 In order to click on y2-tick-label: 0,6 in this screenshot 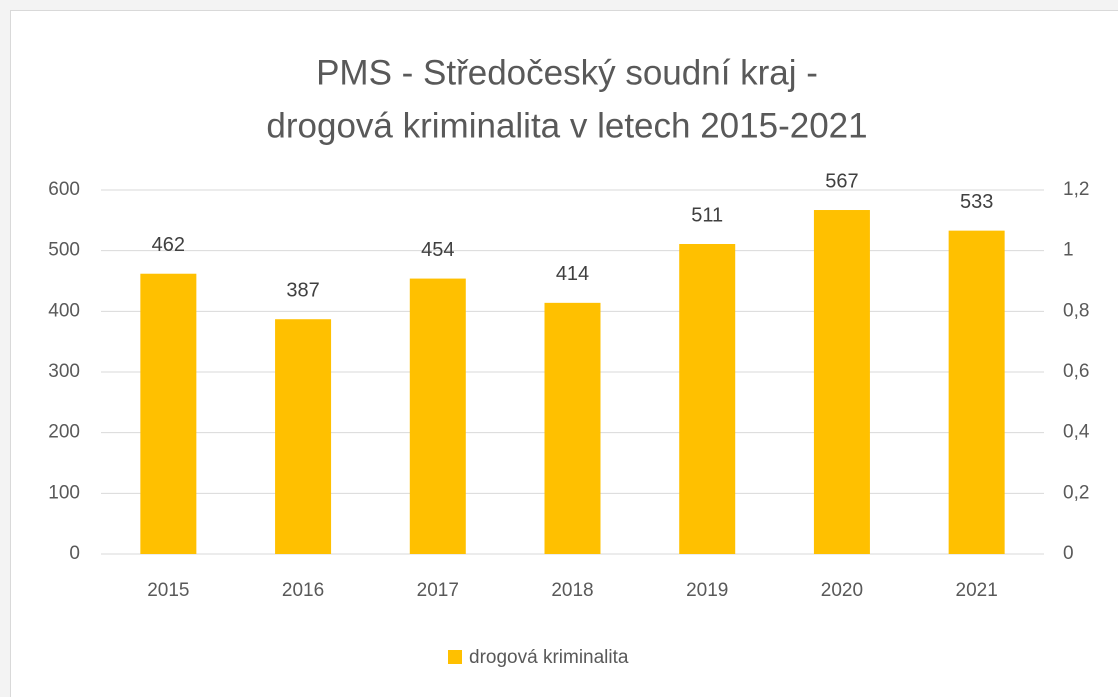, I will do `click(1076, 371)`.